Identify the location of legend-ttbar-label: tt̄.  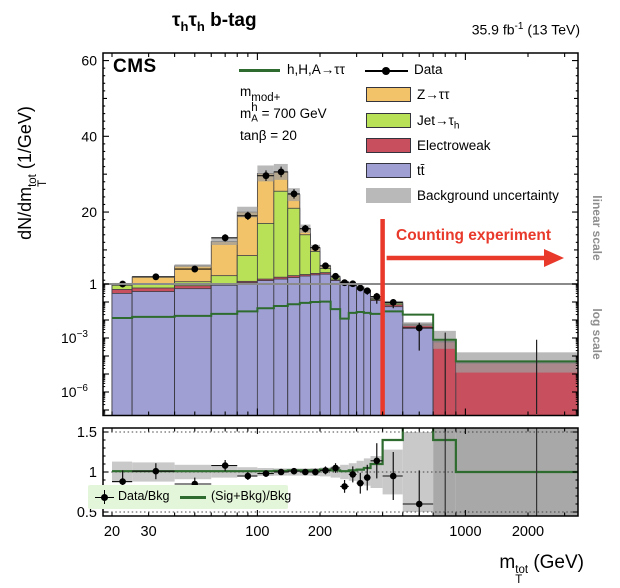
(421, 170).